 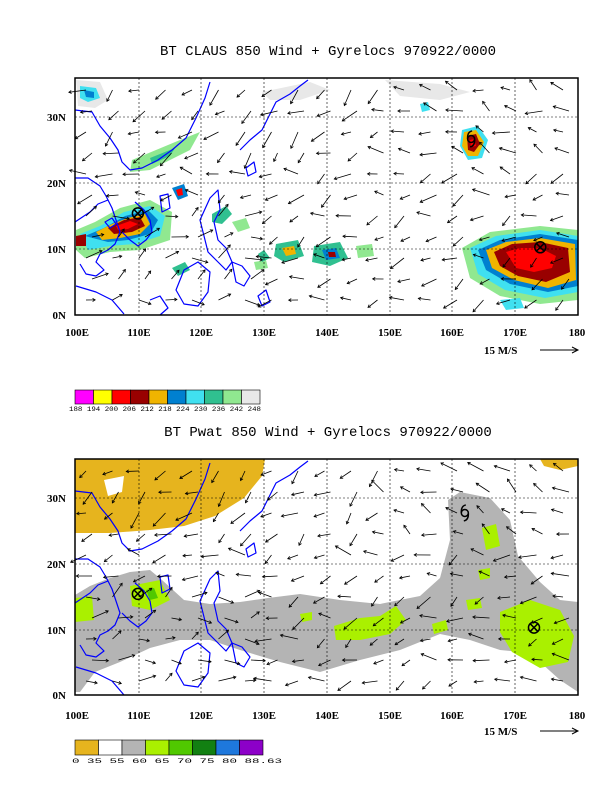 I want to click on top-lat-label: 20N, so click(x=56, y=184).